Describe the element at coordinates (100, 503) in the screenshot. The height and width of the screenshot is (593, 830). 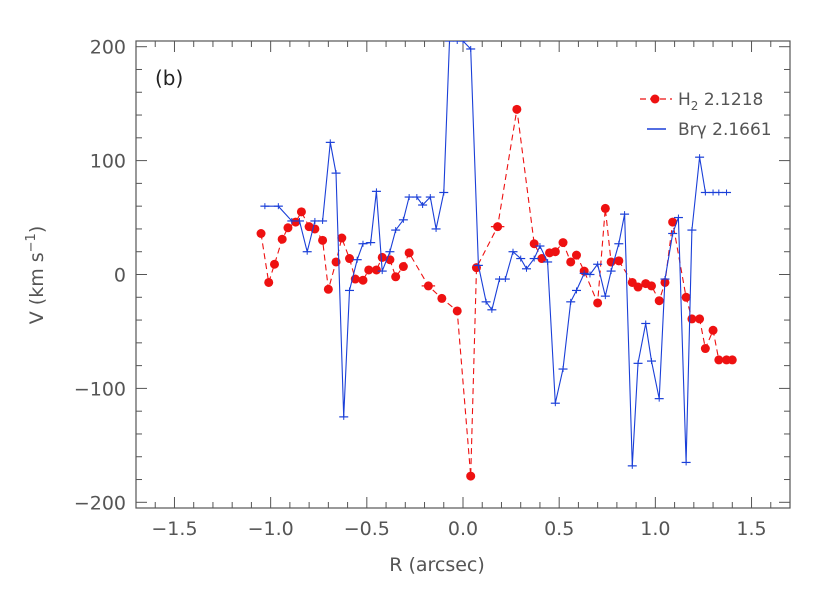
I see `y-tick-label: −200` at that location.